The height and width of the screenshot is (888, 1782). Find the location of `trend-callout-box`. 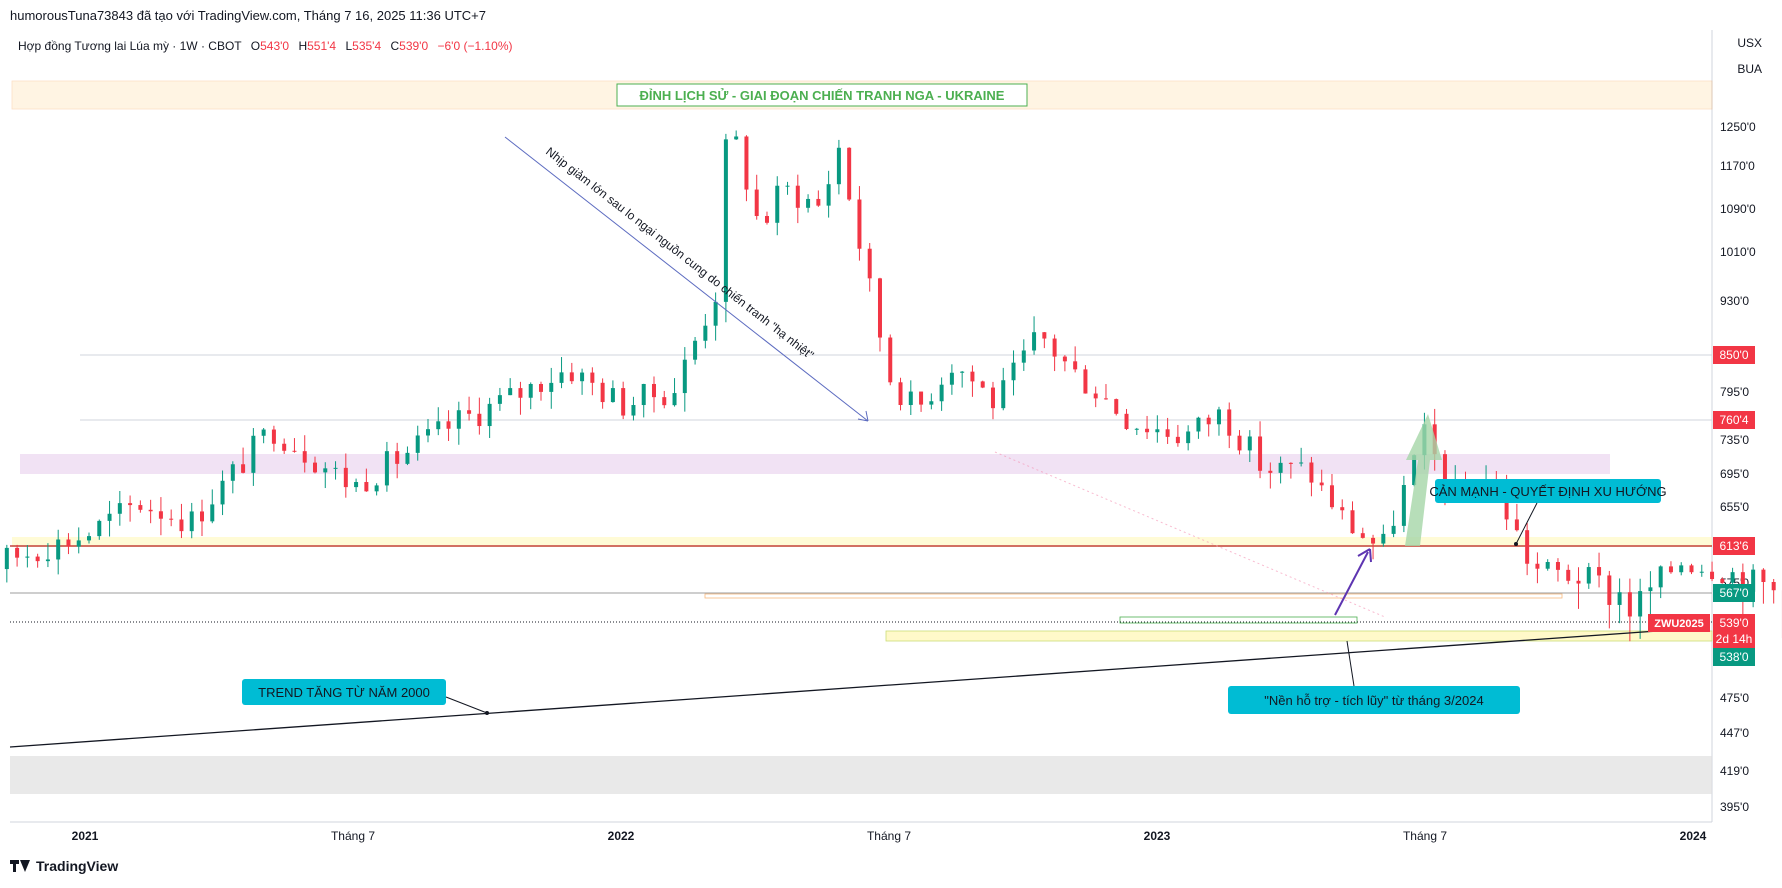

trend-callout-box is located at coordinates (344, 692).